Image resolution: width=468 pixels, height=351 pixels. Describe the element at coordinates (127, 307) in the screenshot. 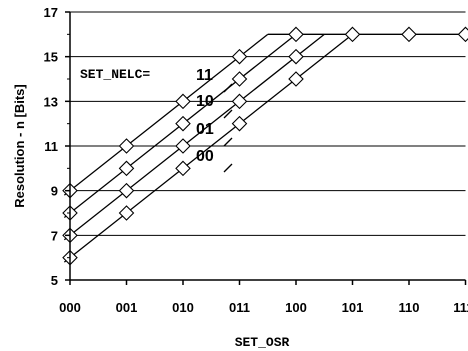

I see `x-tick-label: 001` at that location.